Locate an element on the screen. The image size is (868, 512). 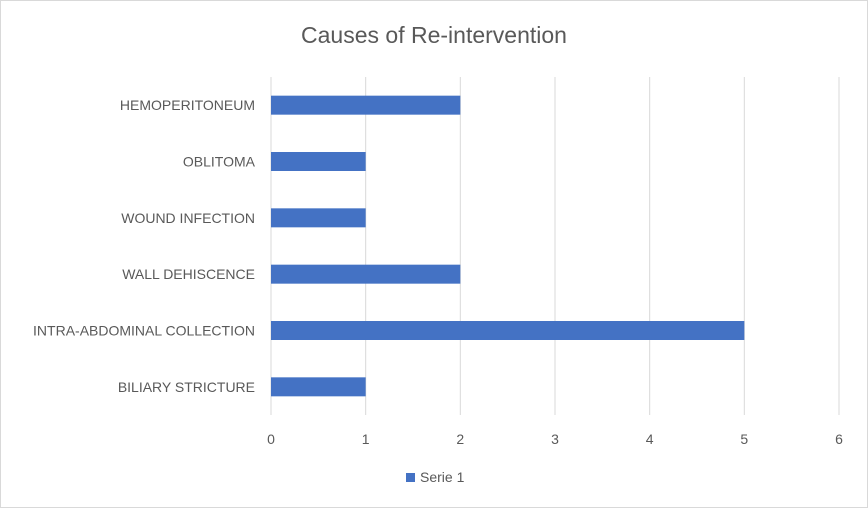
legend-label: Serie 1 is located at coordinates (442, 477).